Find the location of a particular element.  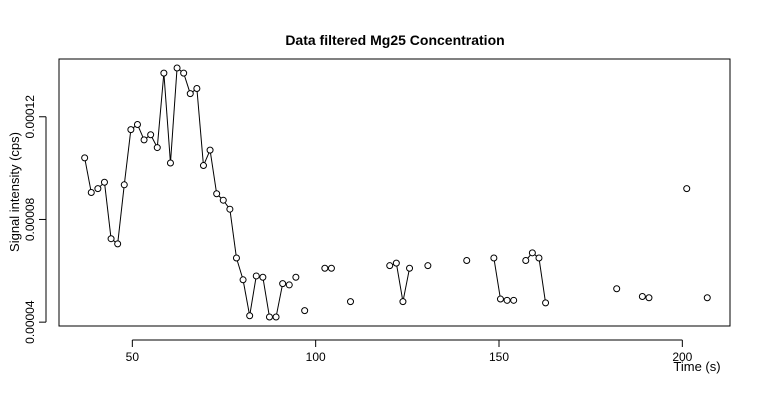

x-axis: 50 100 150 200 is located at coordinates (409, 351).